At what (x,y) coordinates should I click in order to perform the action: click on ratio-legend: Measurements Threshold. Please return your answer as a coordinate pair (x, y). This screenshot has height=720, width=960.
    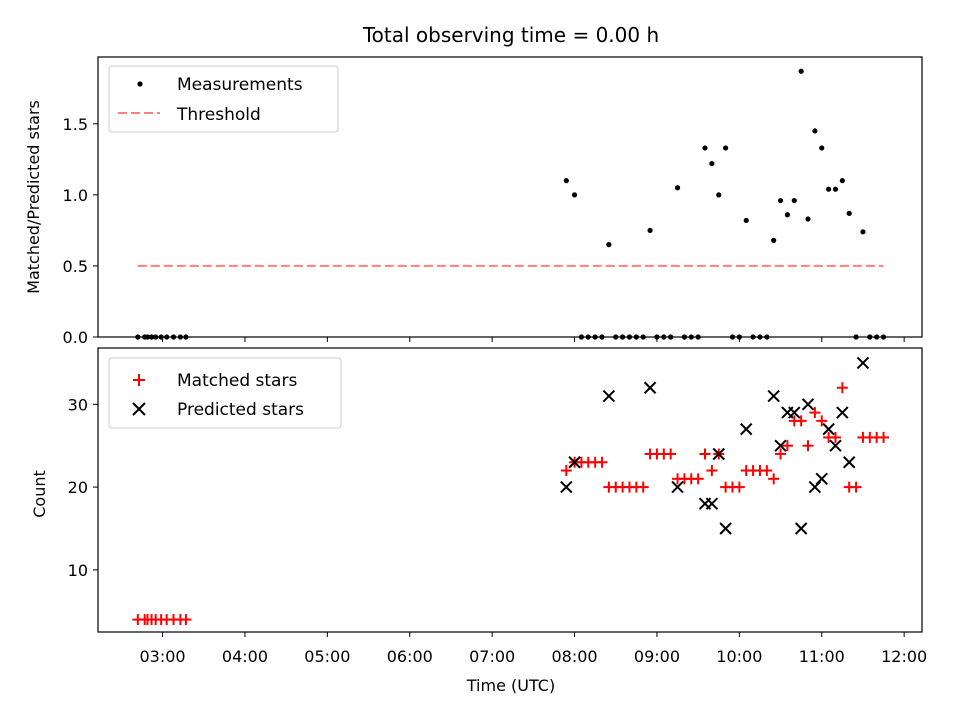
    Looking at the image, I should click on (223, 99).